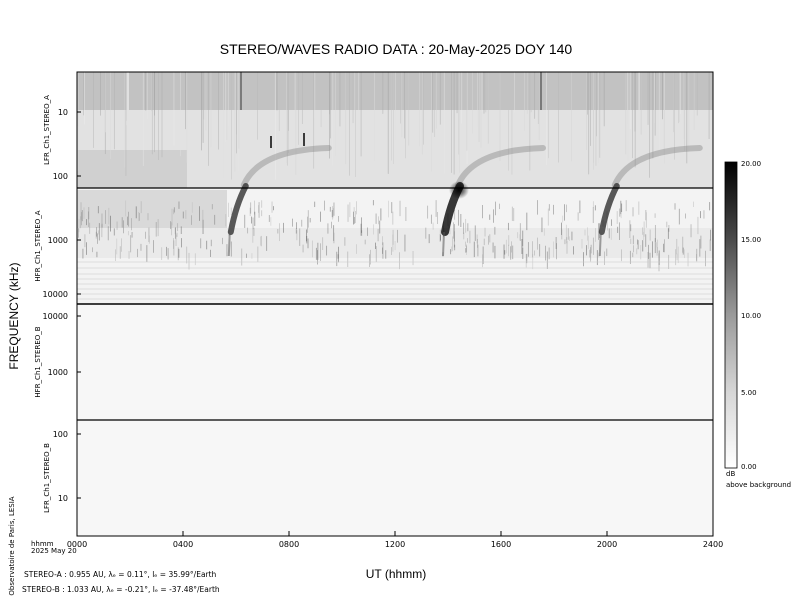 The height and width of the screenshot is (612, 792). Describe the element at coordinates (62, 305) in the screenshot. I see `y-ticks: 10 100 1000 10000 10000 1000 100 10` at that location.